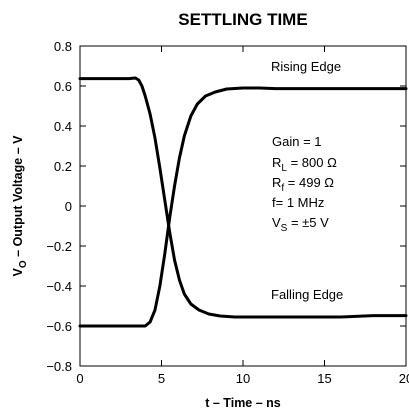 Image resolution: width=409 pixels, height=417 pixels. What do you see at coordinates (284, 168) in the screenshot?
I see `rl-sub: L` at bounding box center [284, 168].